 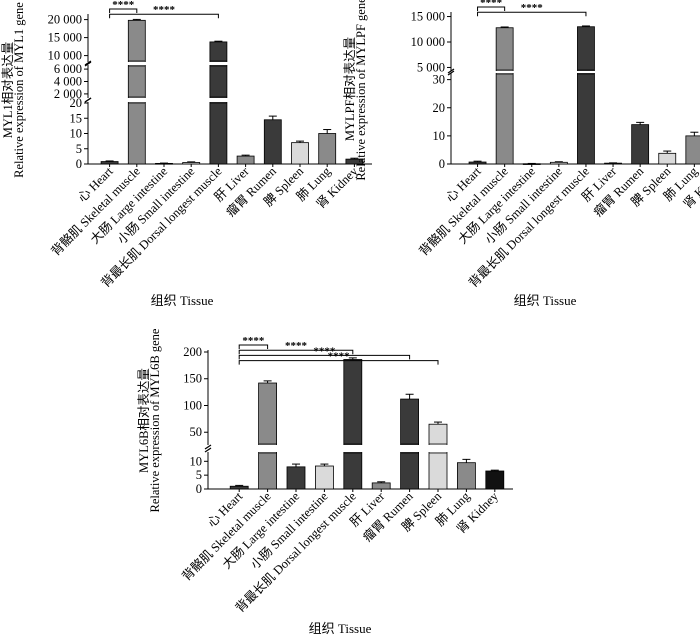 What do you see at coordinates (361, 90) in the screenshot?
I see `y-axis-subtitle: Relative expression of MYLPF gene` at bounding box center [361, 90].